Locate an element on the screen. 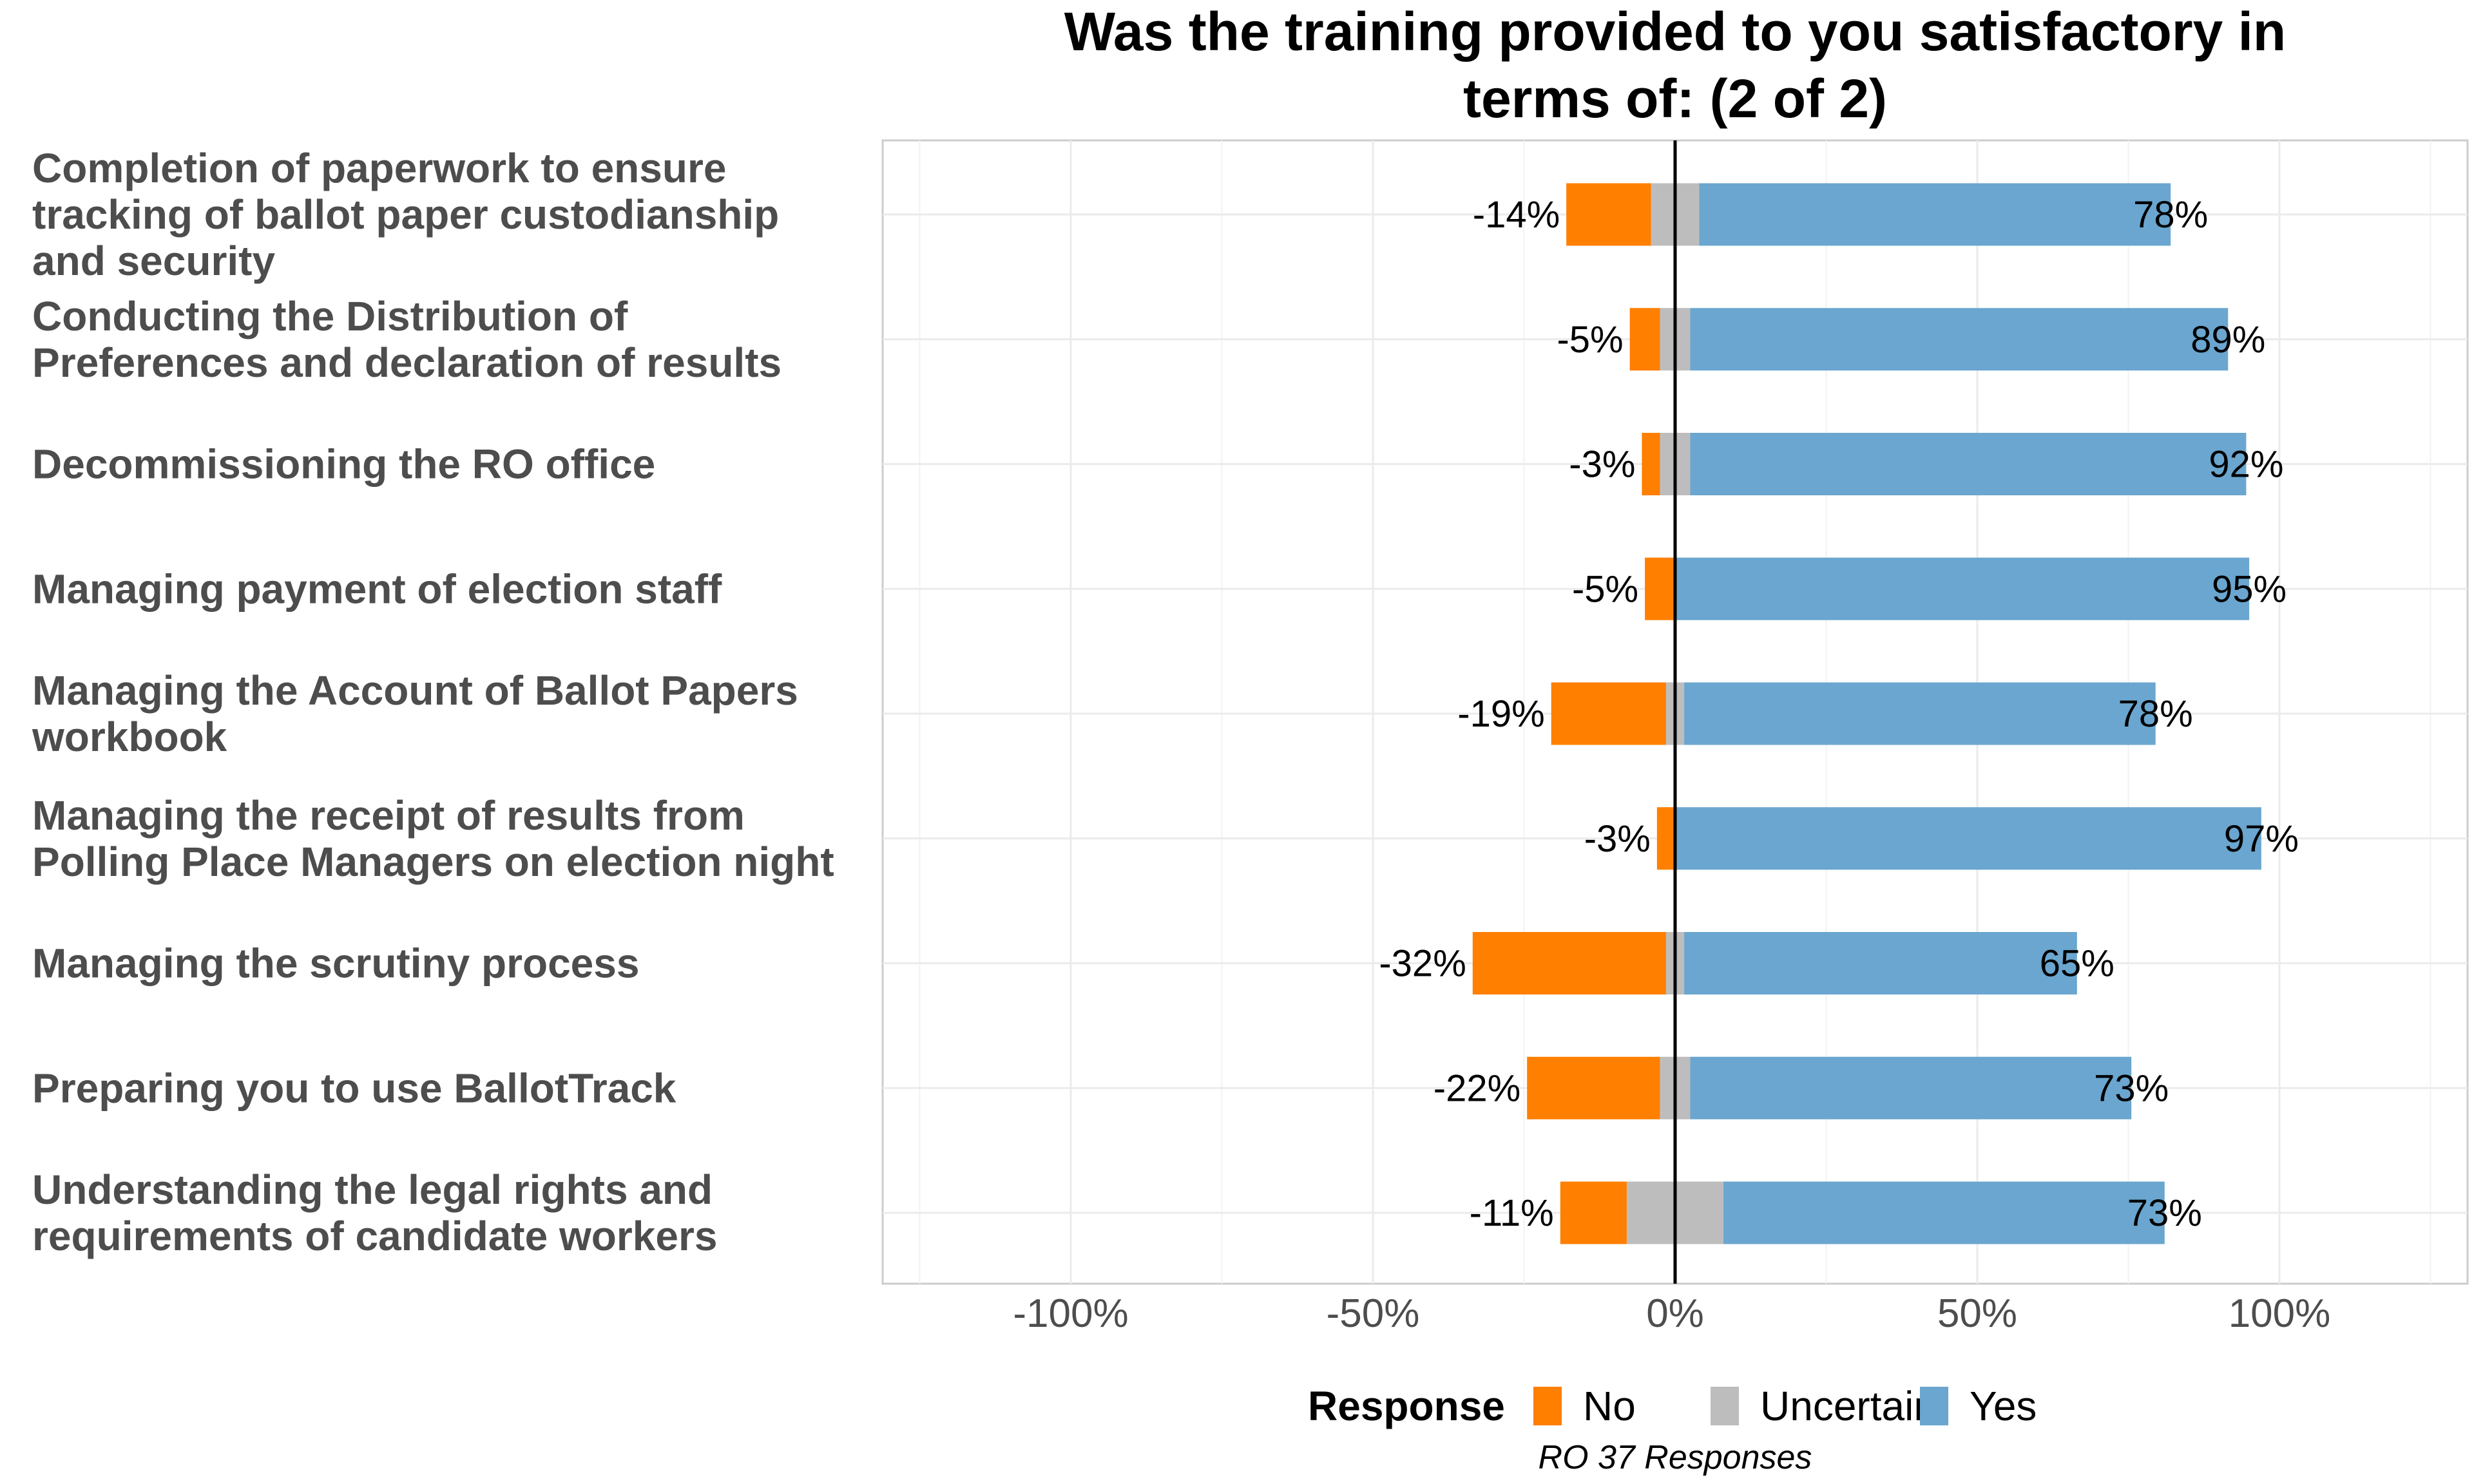 This screenshot has width=2474, height=1484. x-tick-label: 50% is located at coordinates (1977, 1313).